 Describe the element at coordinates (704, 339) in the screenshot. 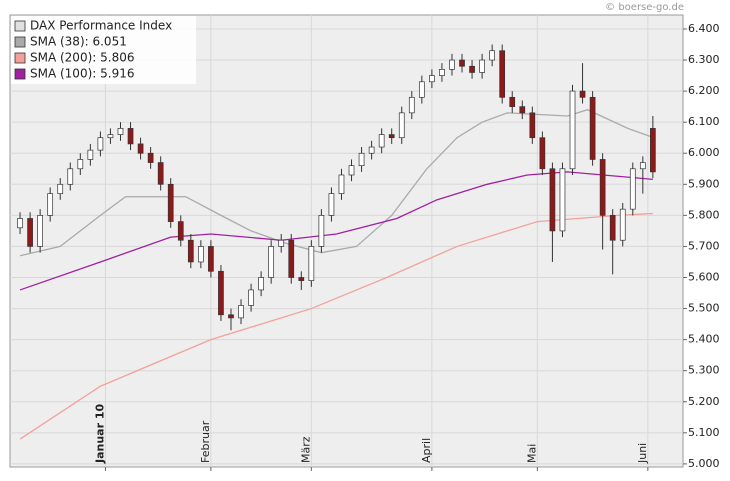

I see `y-tick-label: 5.400` at that location.